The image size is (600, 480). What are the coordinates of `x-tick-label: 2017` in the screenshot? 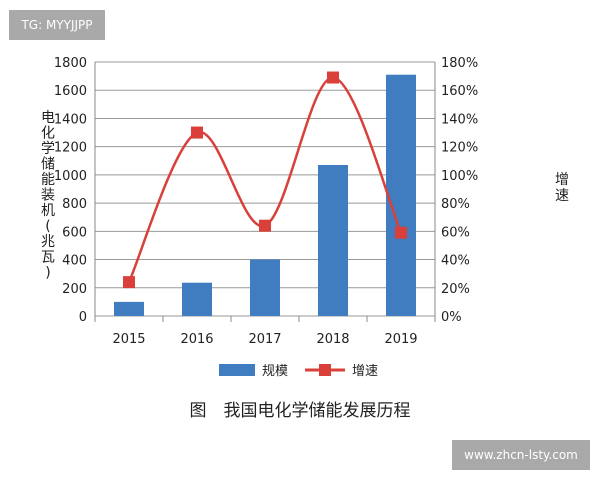 It's located at (264, 339).